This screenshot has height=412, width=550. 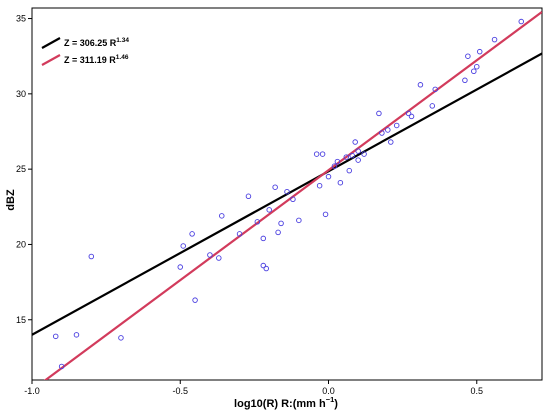 I want to click on x-tick-label: 0.5, so click(x=477, y=391).